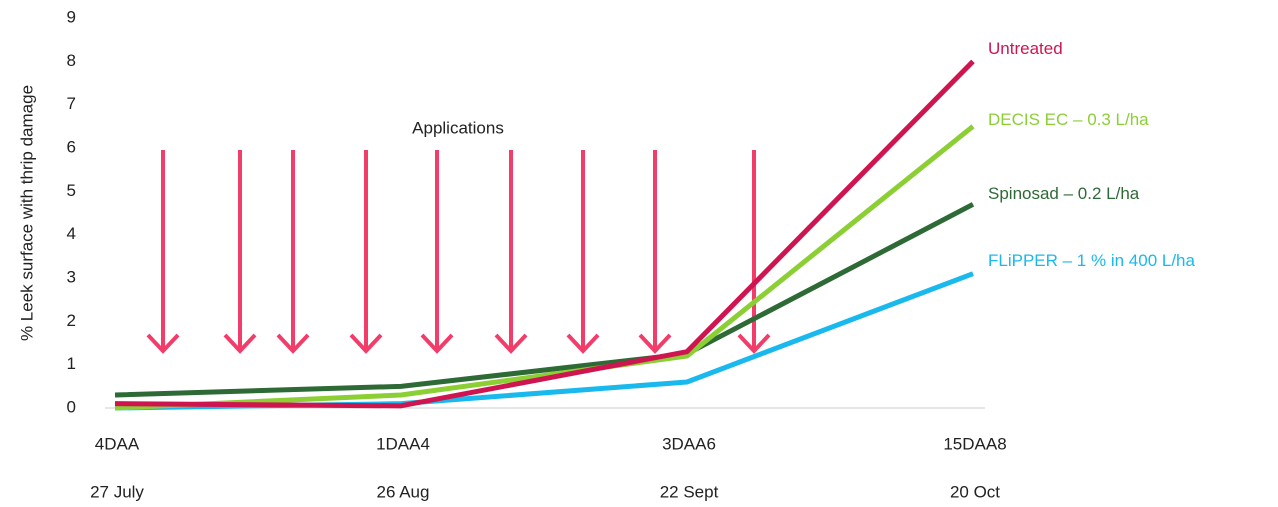 This screenshot has height=507, width=1278. I want to click on y-tick-label: 3, so click(71, 276).